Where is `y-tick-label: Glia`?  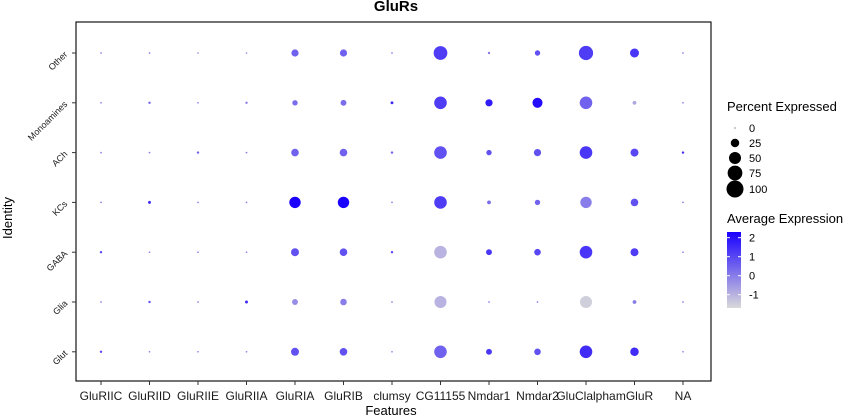 y-tick-label: Glia is located at coordinates (60, 307).